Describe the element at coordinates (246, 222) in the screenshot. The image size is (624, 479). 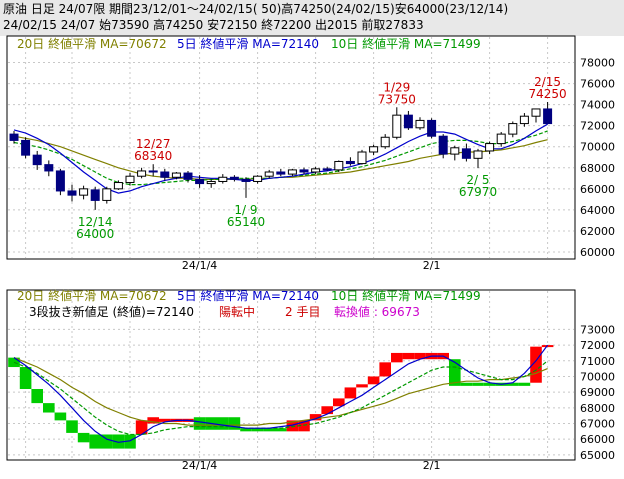
I see `annotation-value: 65140` at that location.